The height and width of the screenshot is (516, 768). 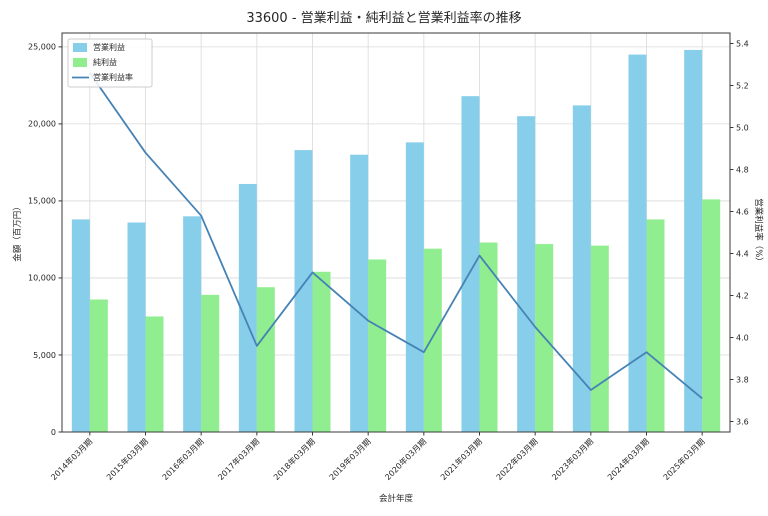 What do you see at coordinates (758, 232) in the screenshot?
I see `y-axis-label-right: 営業利益率（%）` at bounding box center [758, 232].